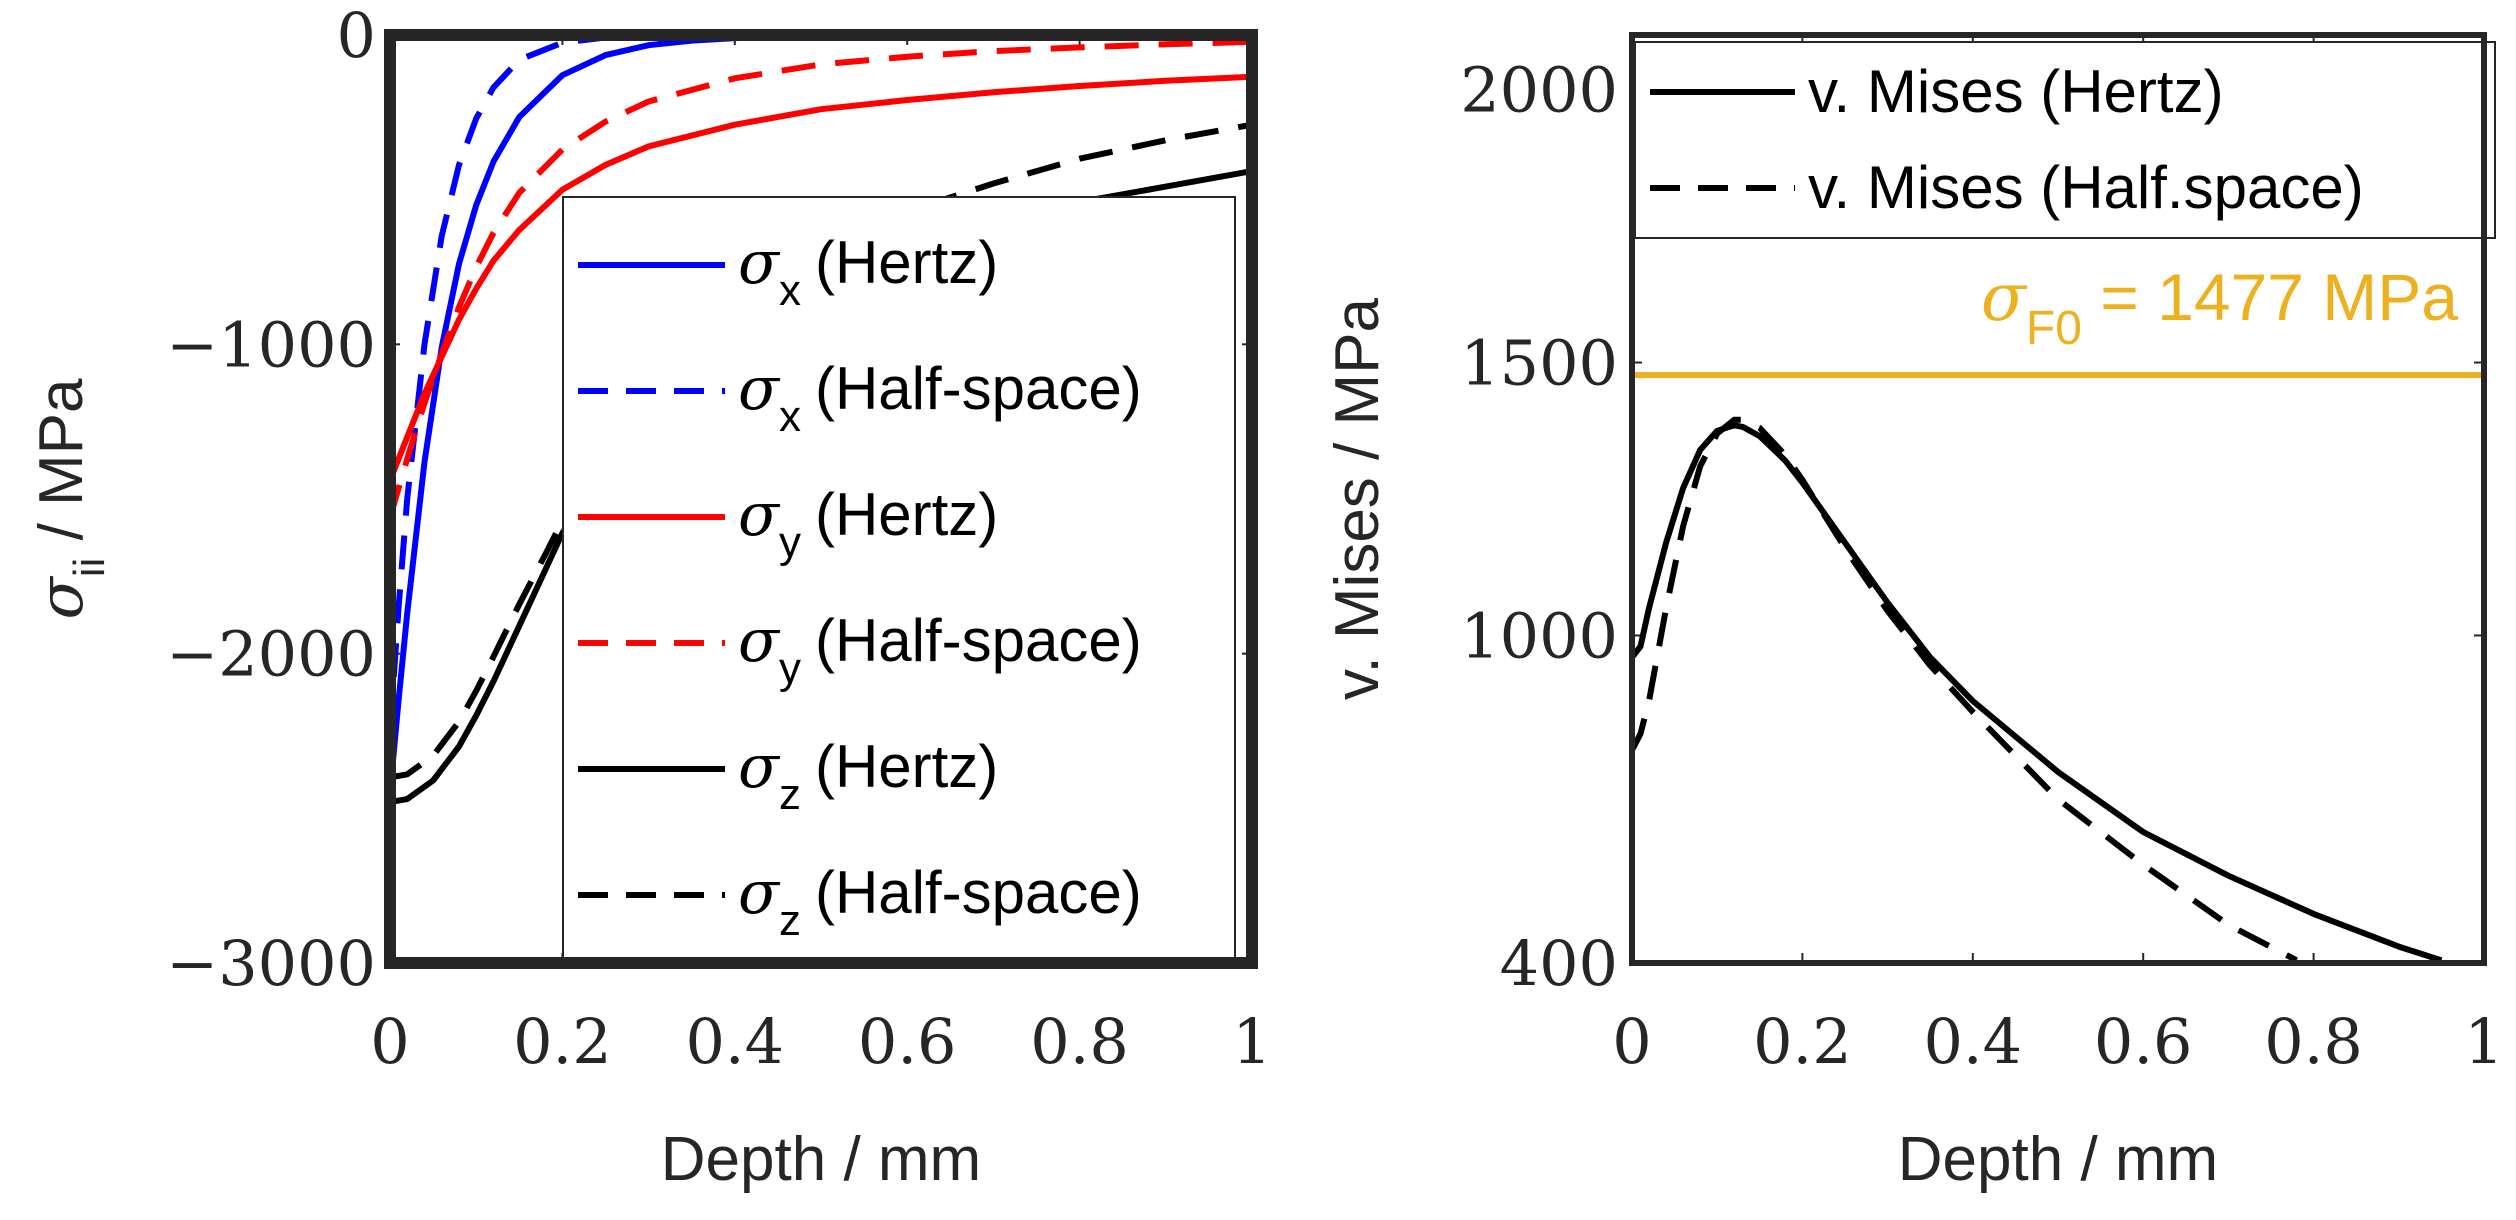 The width and height of the screenshot is (2516, 1220). Describe the element at coordinates (906, 766) in the screenshot. I see `left-legend-label-suffix-4: (Hertz)` at that location.